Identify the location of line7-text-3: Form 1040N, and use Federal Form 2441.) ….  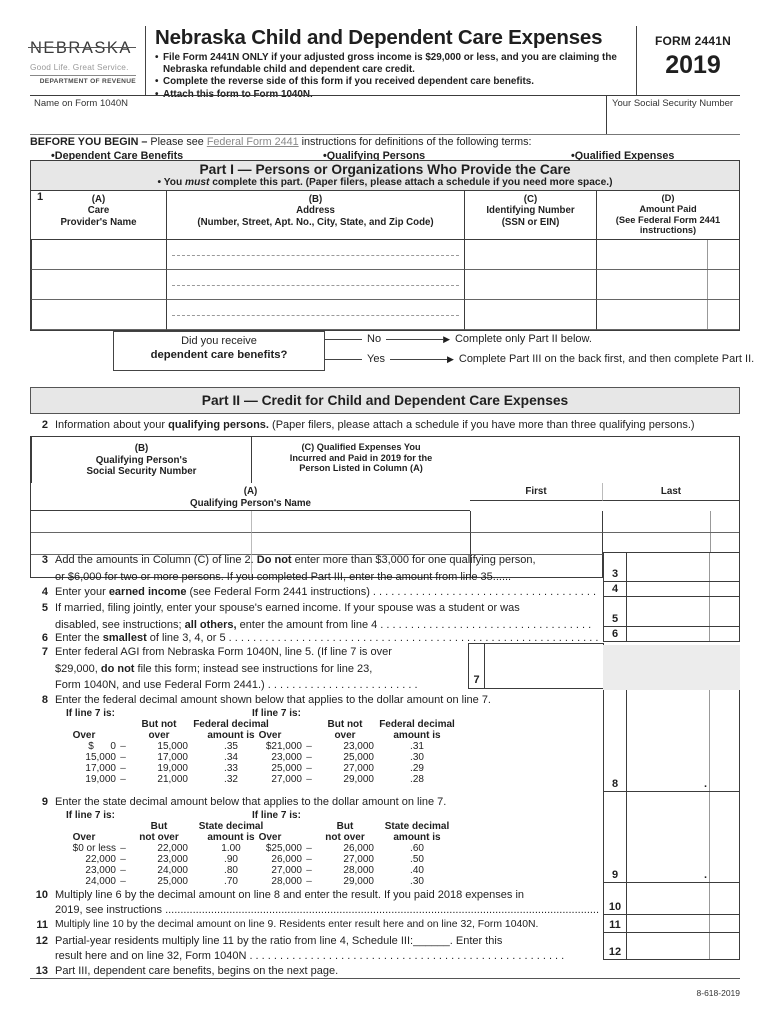
(236, 685).